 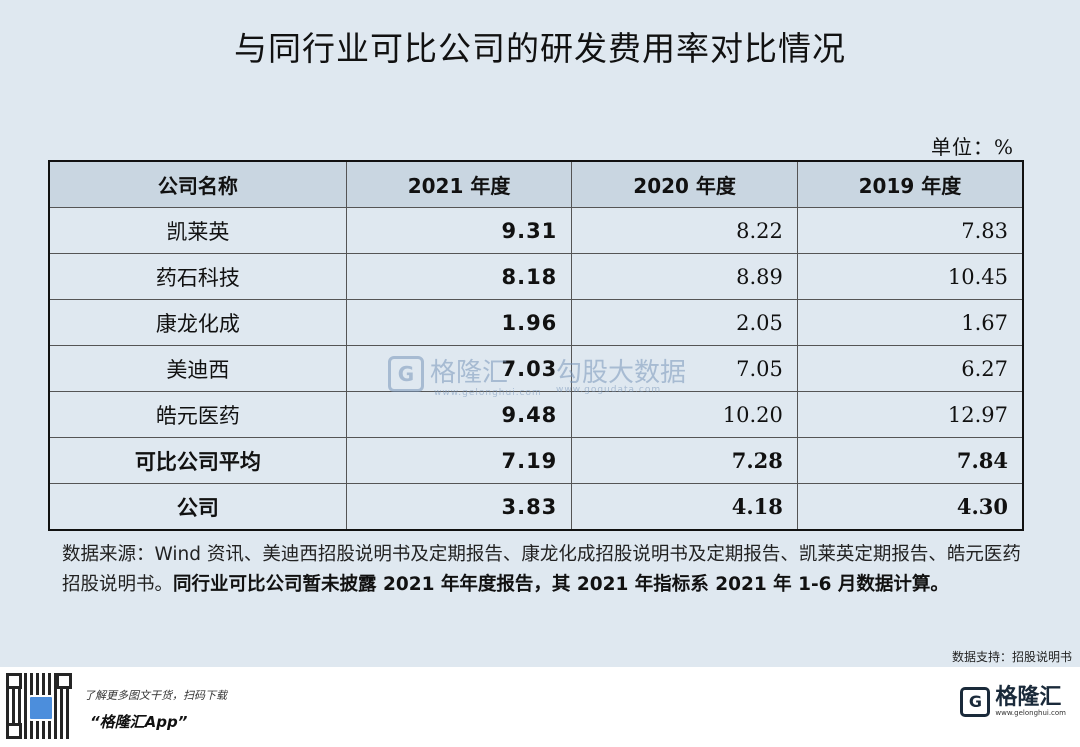 What do you see at coordinates (910, 507) in the screenshot?
I see `value-2019: 4.30` at bounding box center [910, 507].